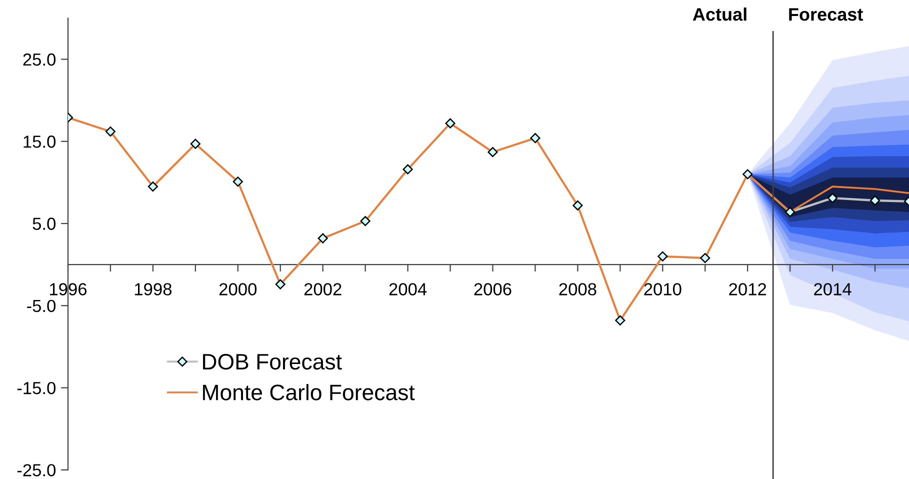  What do you see at coordinates (153, 289) in the screenshot?
I see `x-tick-label: 1998` at bounding box center [153, 289].